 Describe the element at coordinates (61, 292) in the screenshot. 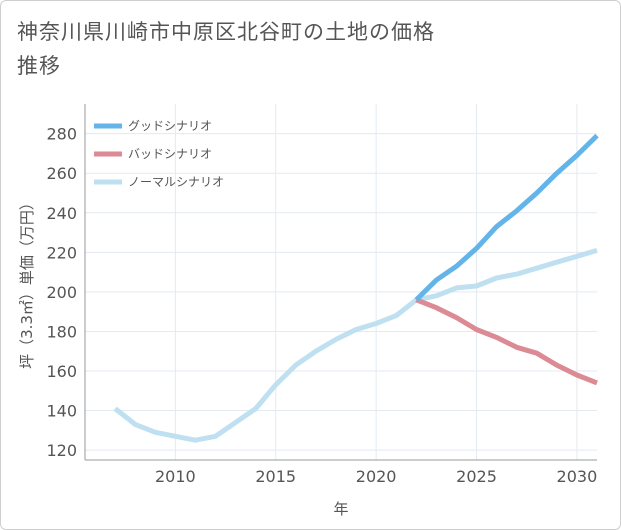

I see `y-tick-label: 200` at that location.